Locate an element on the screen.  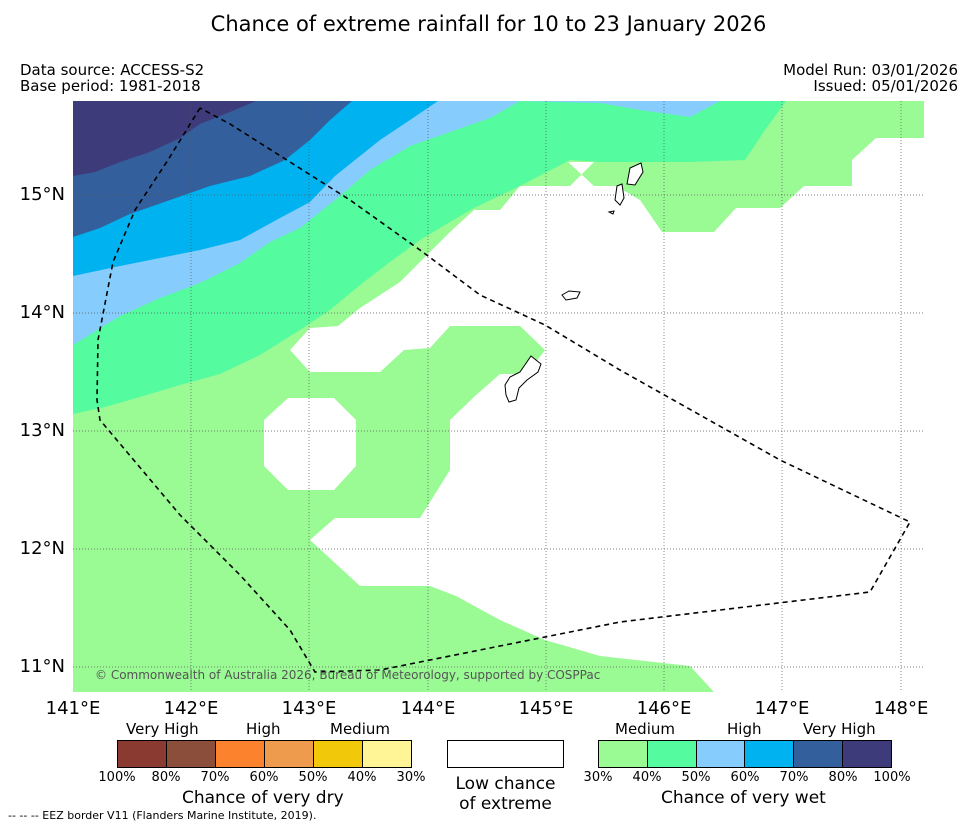
model-run-text: Model Run: 03/01/2026 is located at coordinates (870, 70).